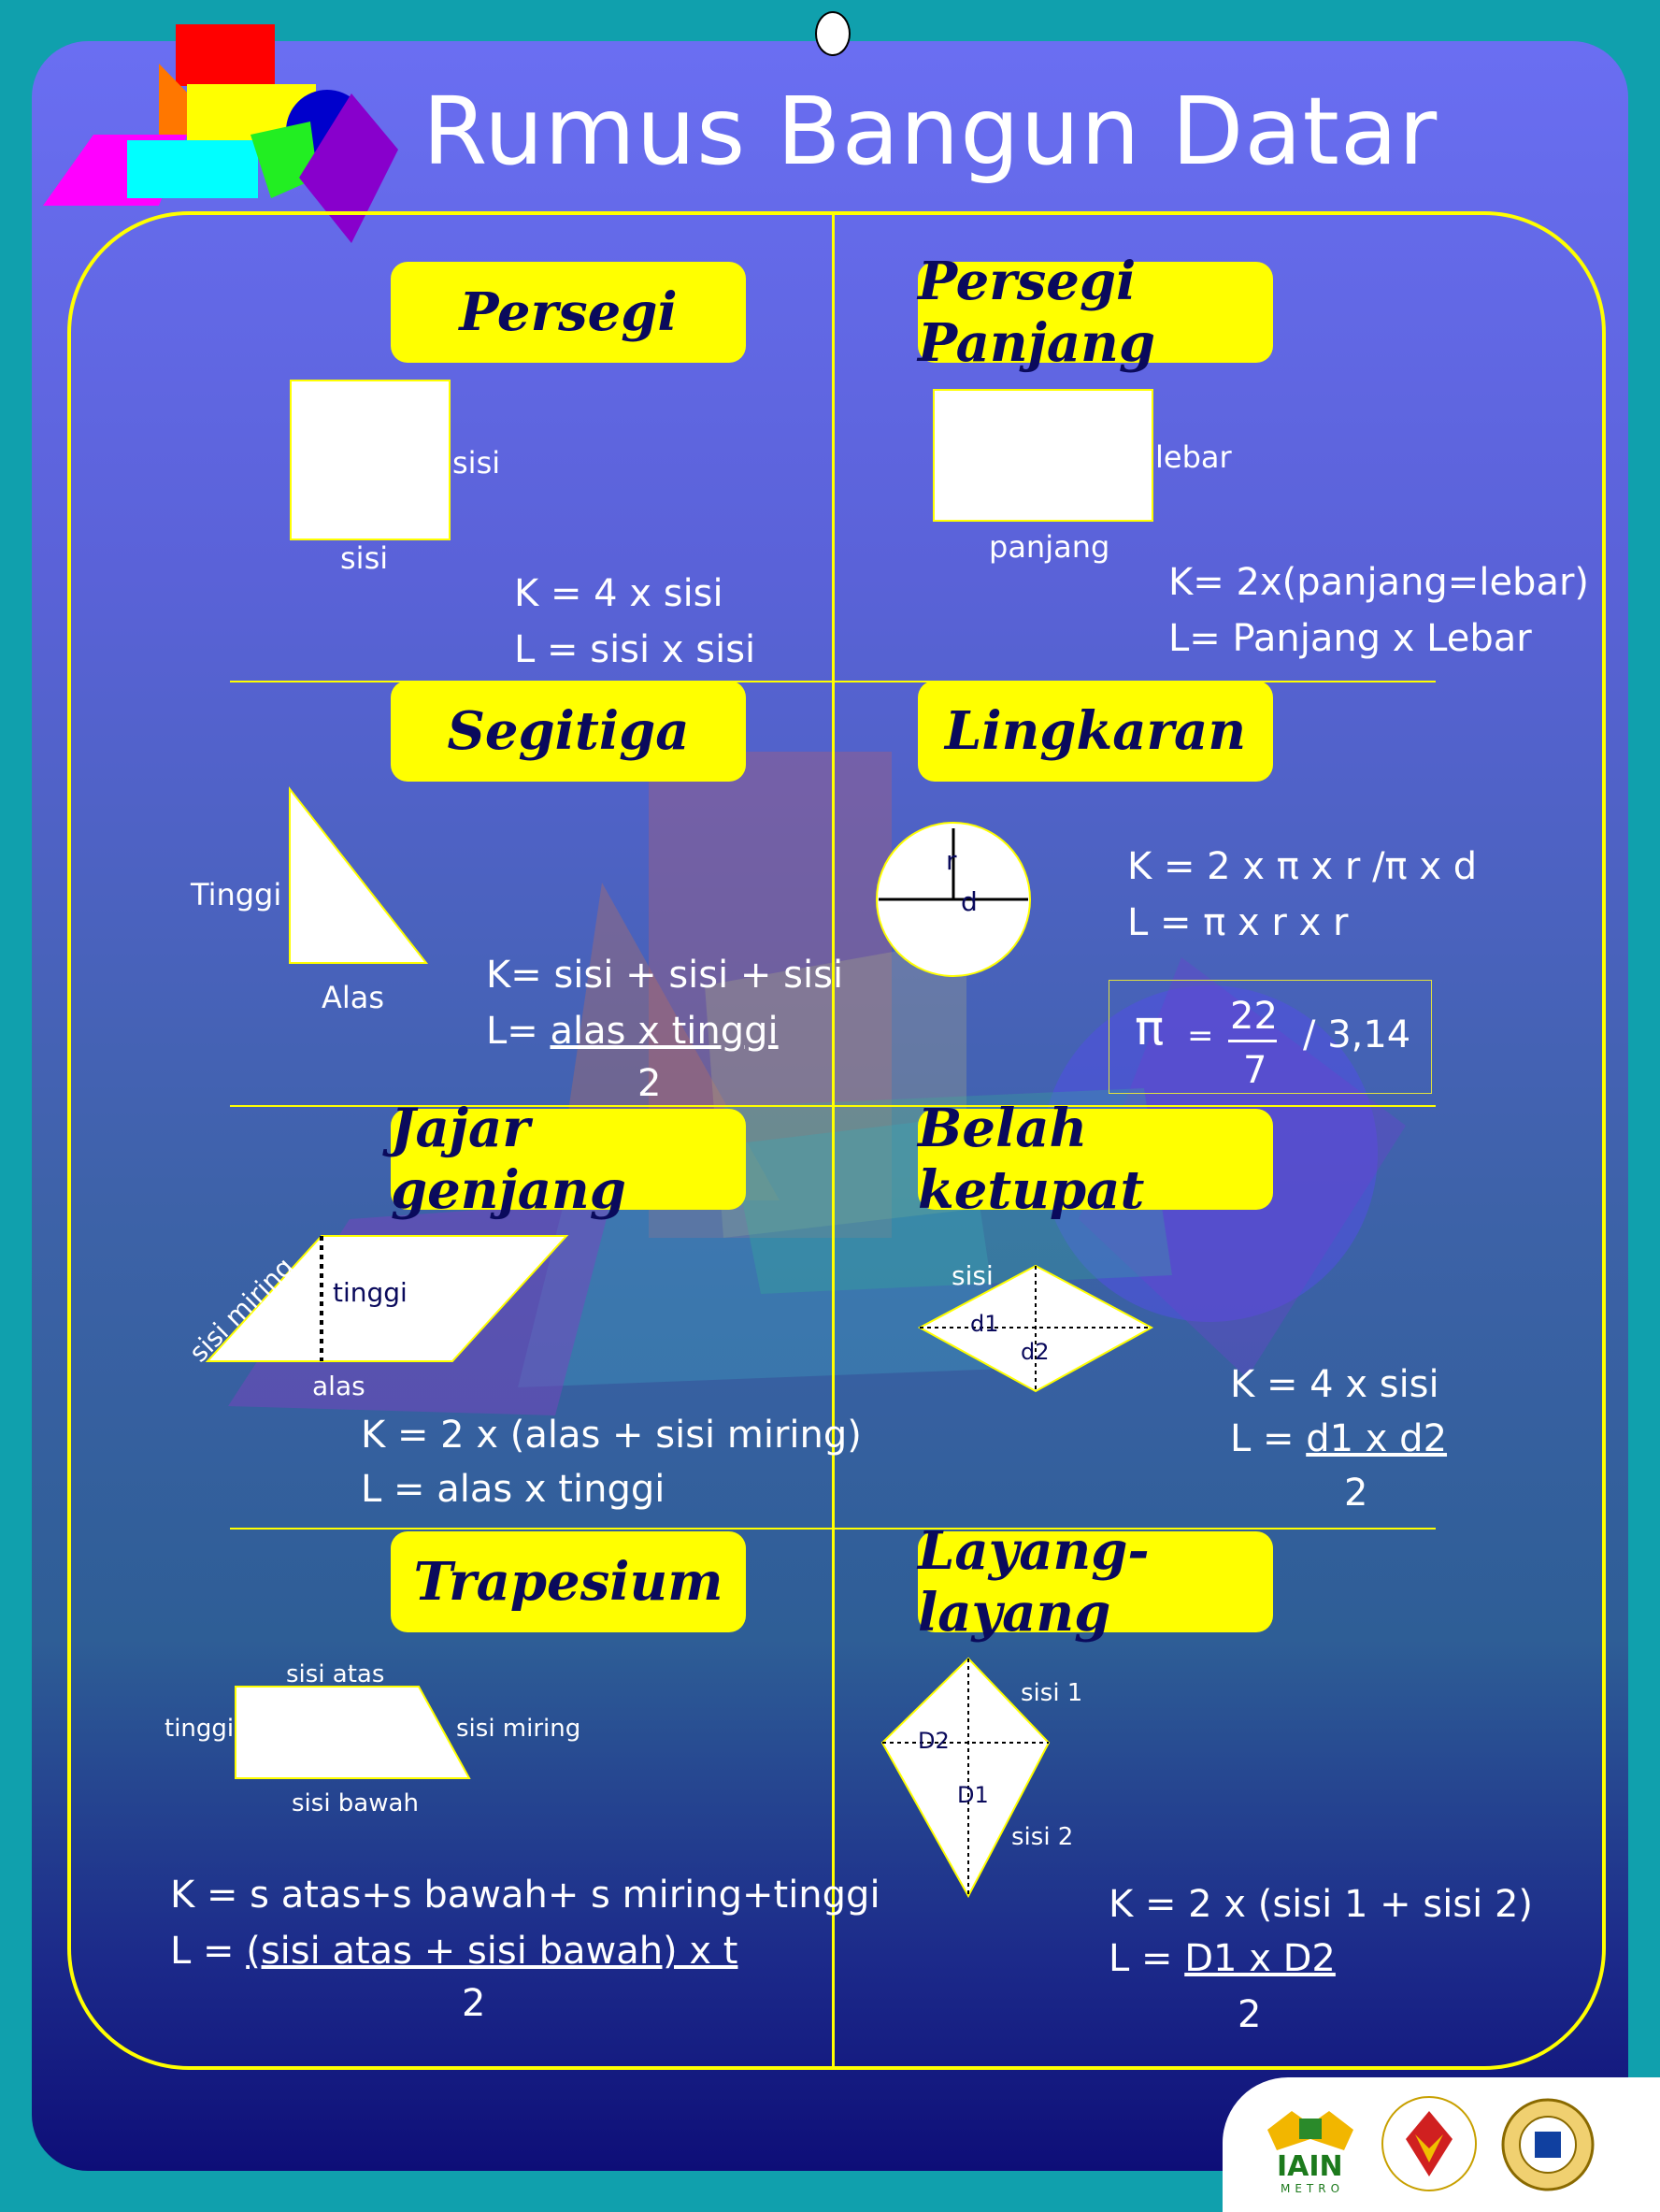  What do you see at coordinates (632, 1031) in the screenshot?
I see `segitiga-area-formula: L= alas x tinggi` at bounding box center [632, 1031].